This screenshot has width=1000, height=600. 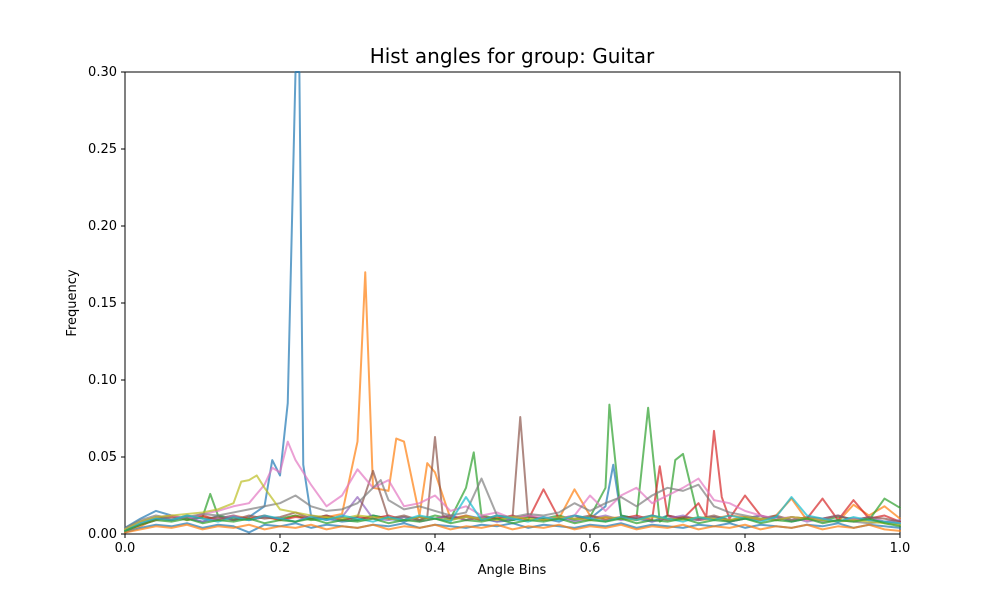 I want to click on x-tick-label-3: 0.6, so click(x=590, y=548).